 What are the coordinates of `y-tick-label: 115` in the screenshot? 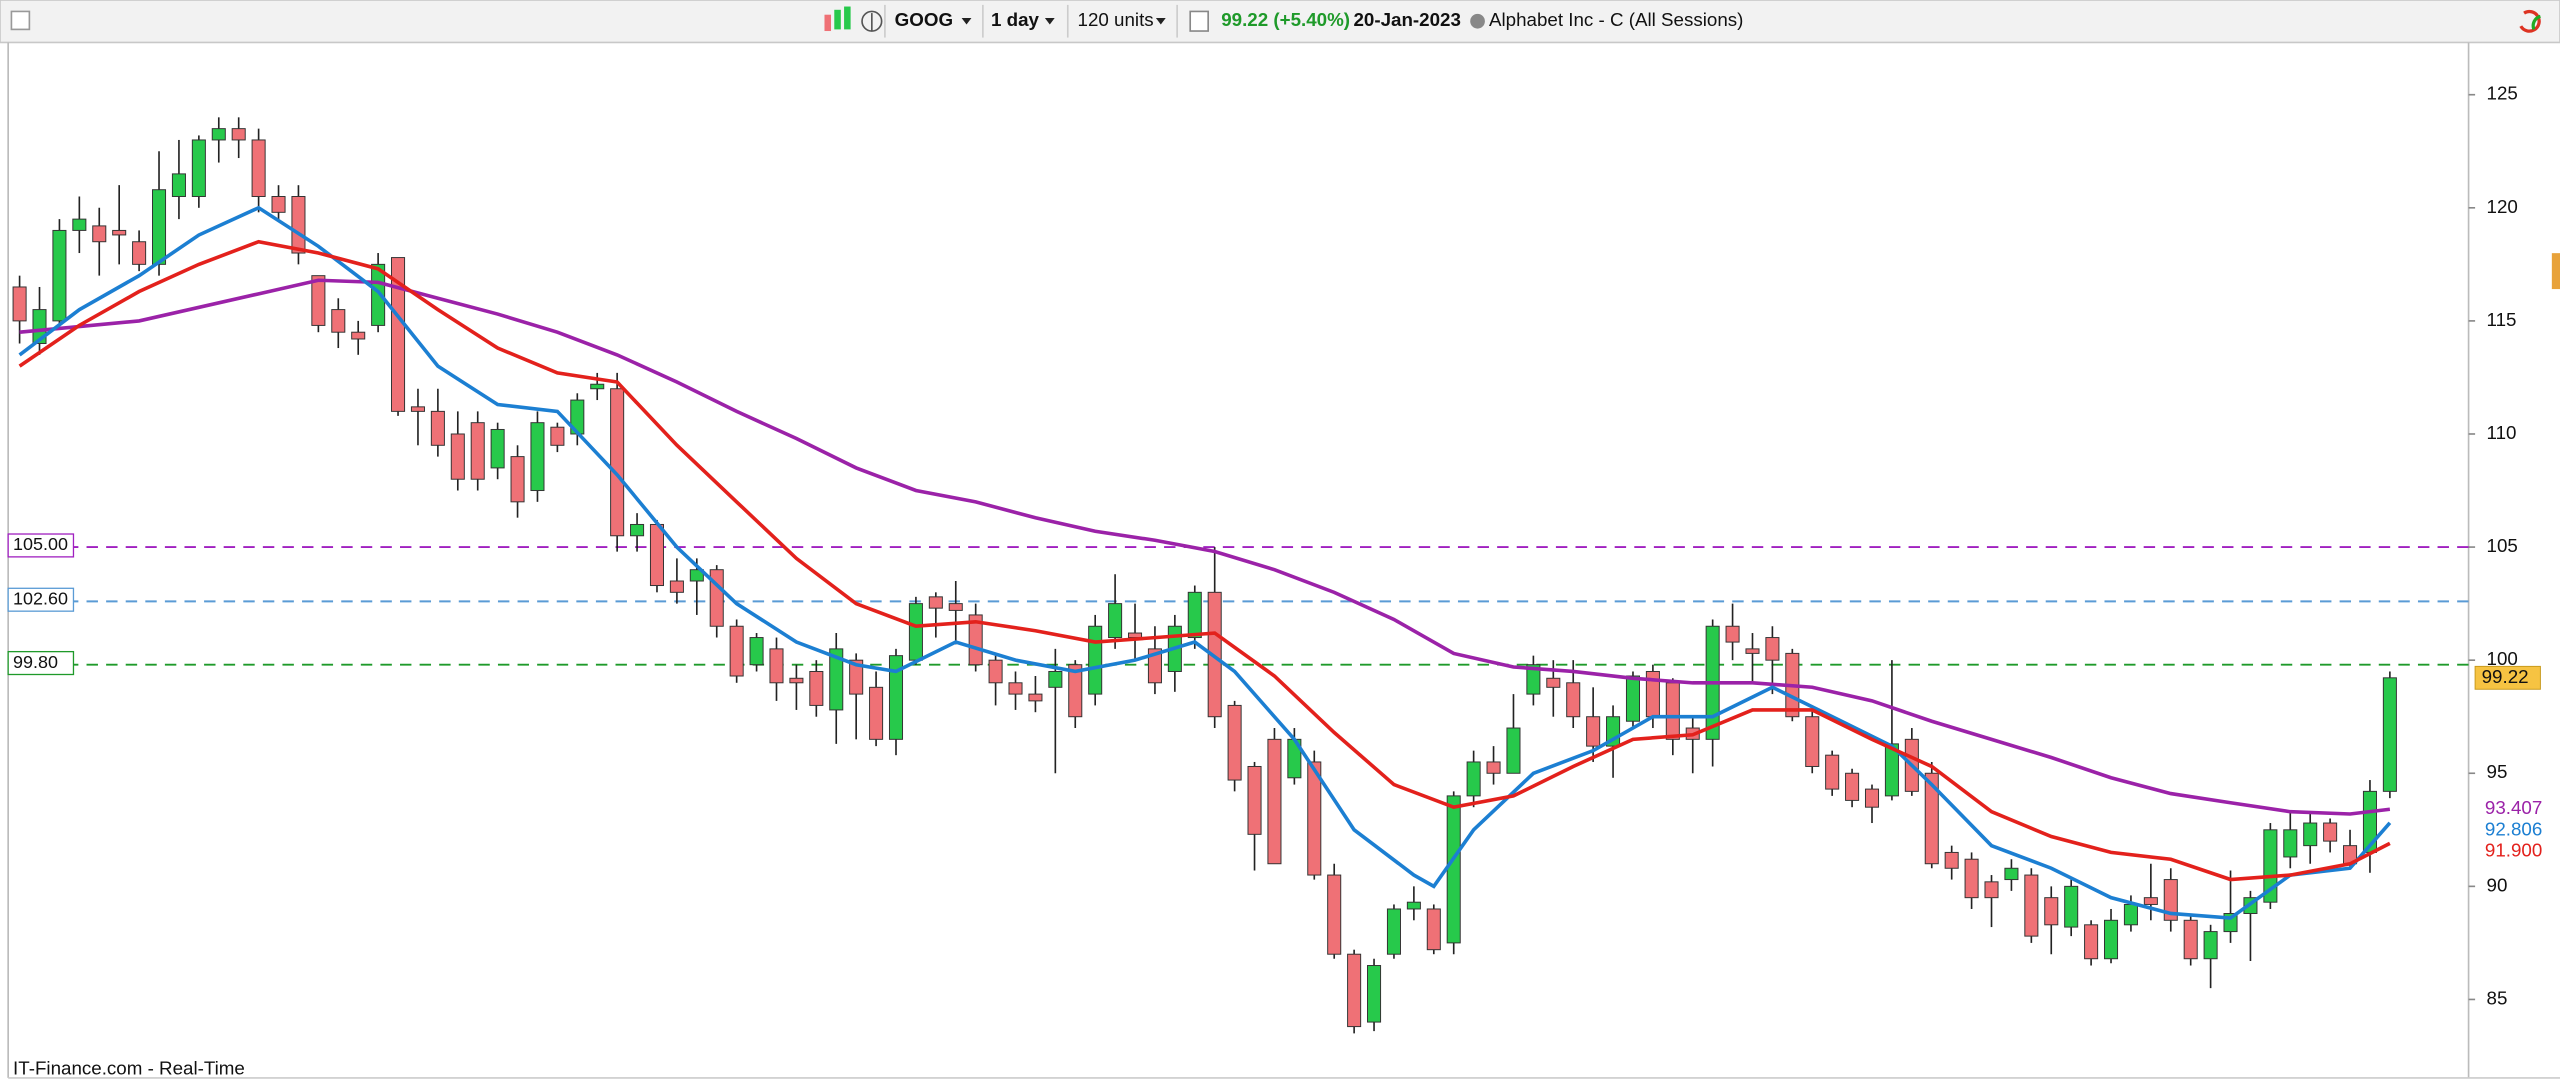 It's located at (2502, 319).